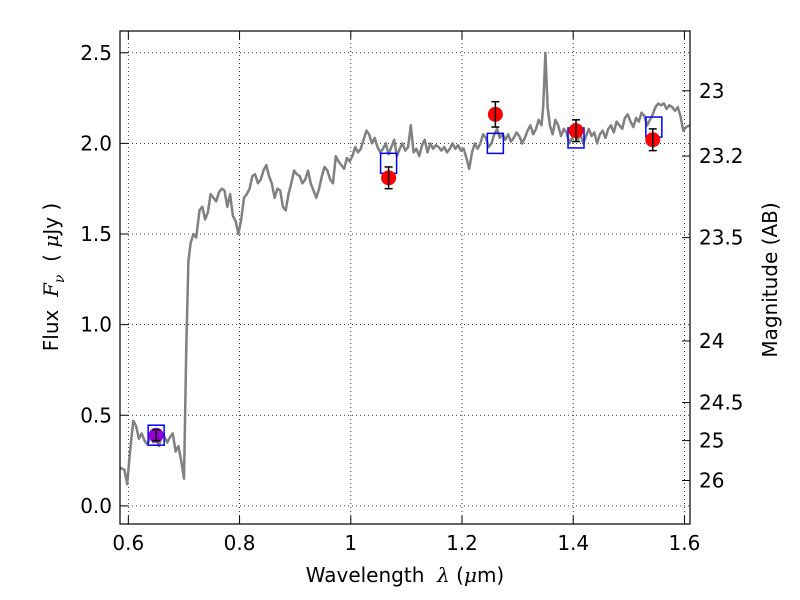 This screenshot has height=600, width=800. What do you see at coordinates (53, 277) in the screenshot?
I see `y-axis-label: Flux Fν ( μJy )` at bounding box center [53, 277].